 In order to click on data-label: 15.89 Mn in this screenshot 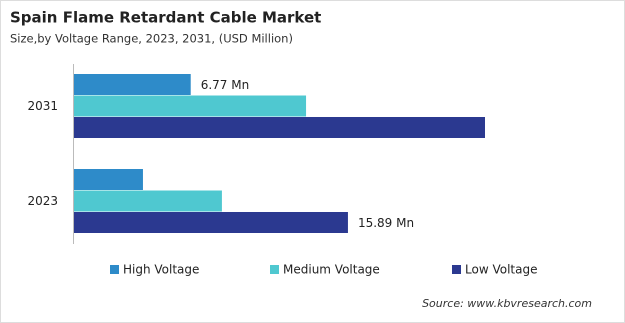, I will do `click(386, 223)`.